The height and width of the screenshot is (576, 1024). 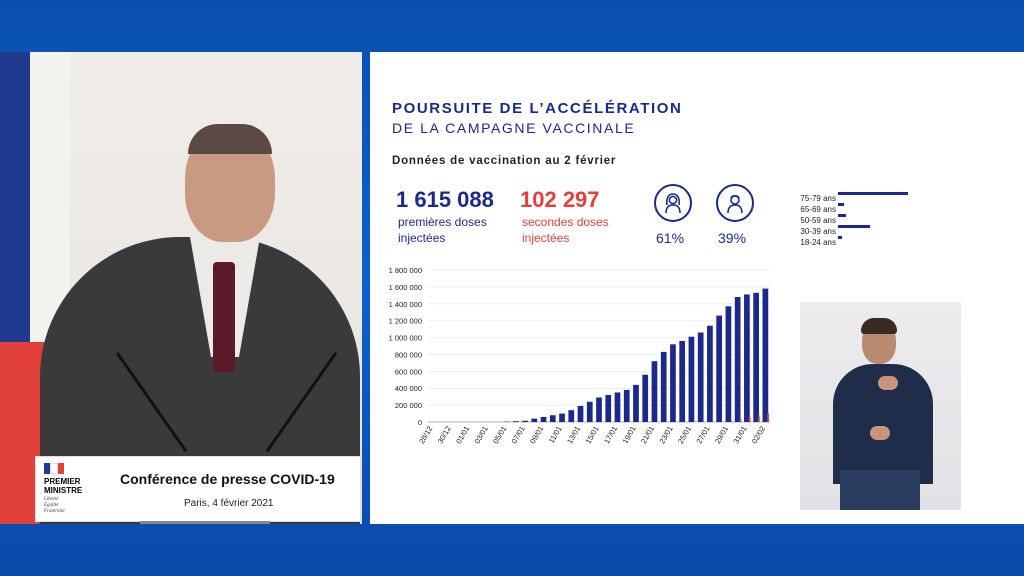 I want to click on second-doses-label: secondes doses injectées, so click(x=565, y=230).